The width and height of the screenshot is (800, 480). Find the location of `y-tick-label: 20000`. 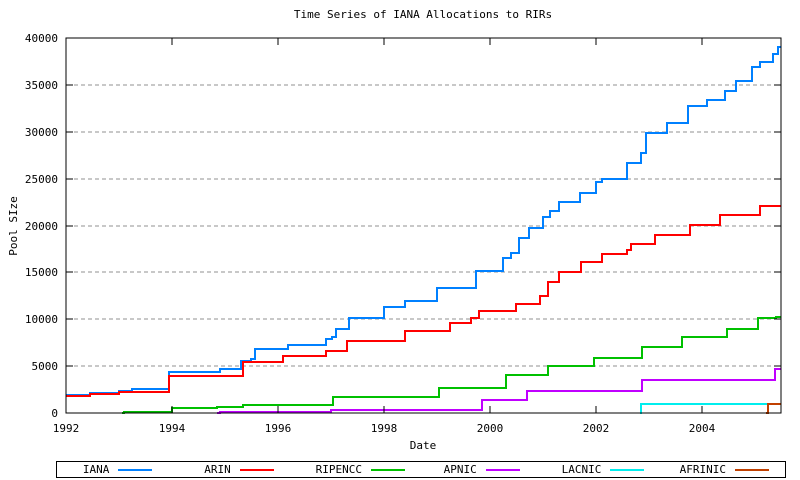

y-tick-label: 20000 is located at coordinates (41, 226).